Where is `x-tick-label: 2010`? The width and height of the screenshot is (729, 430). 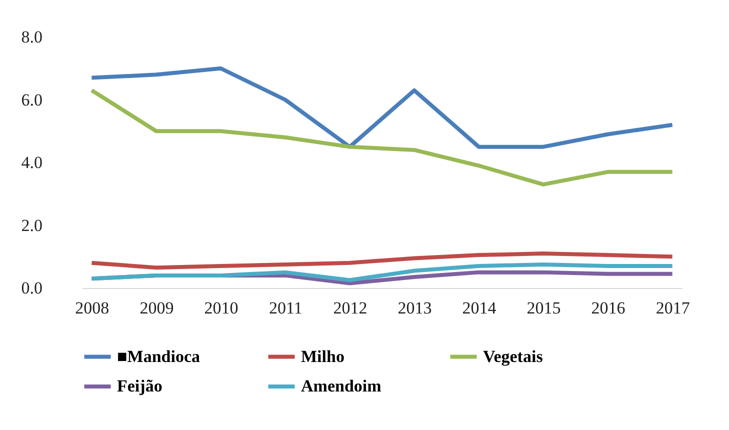 x-tick-label: 2010 is located at coordinates (221, 308).